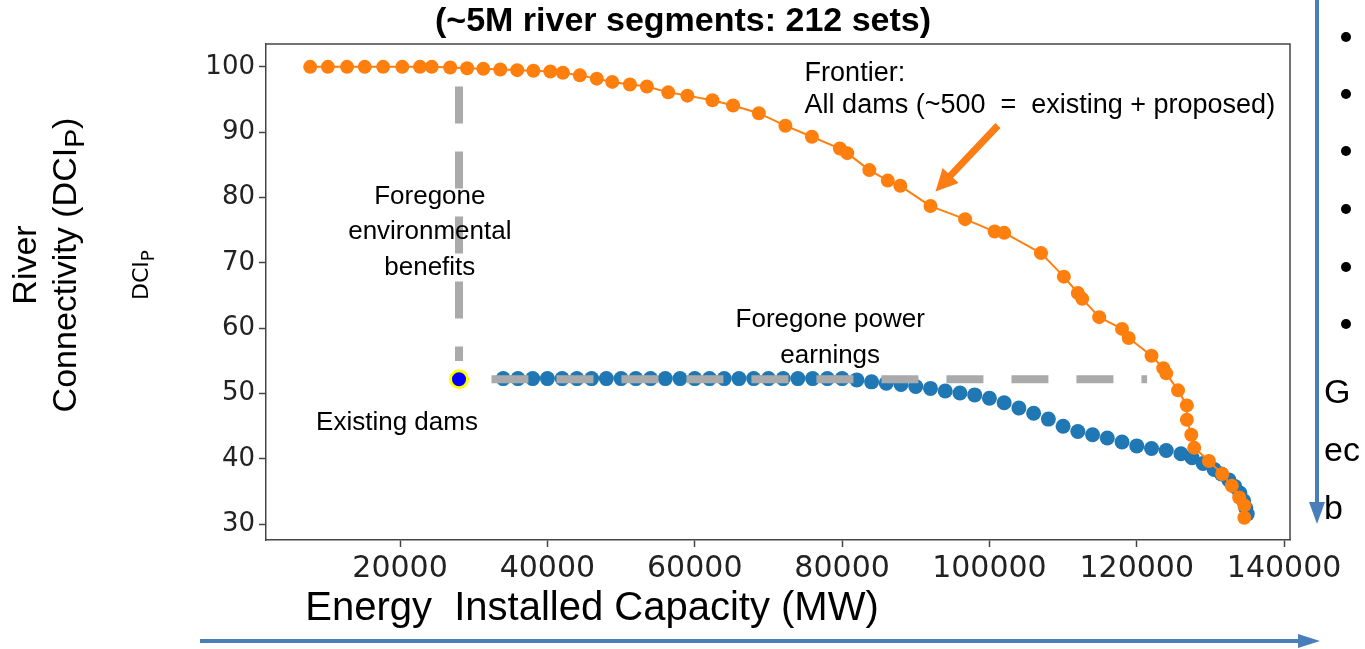 Image resolution: width=1365 pixels, height=649 pixels. I want to click on text: G, so click(1337, 391).